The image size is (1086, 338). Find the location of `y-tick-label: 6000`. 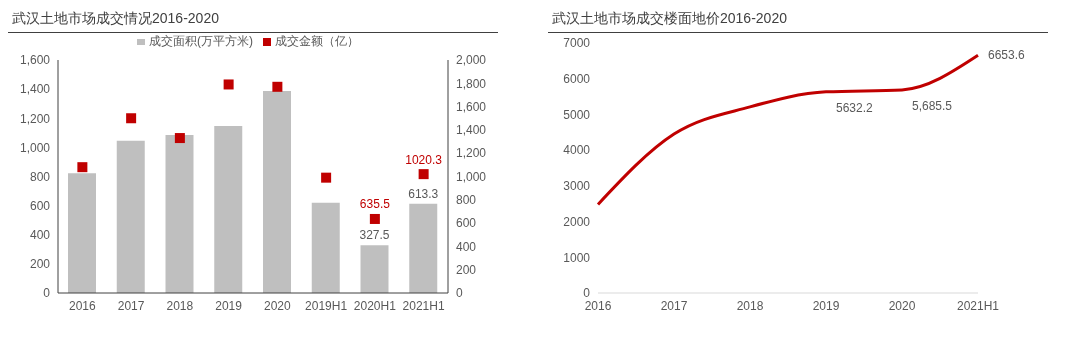

y-tick-label: 6000 is located at coordinates (577, 78).